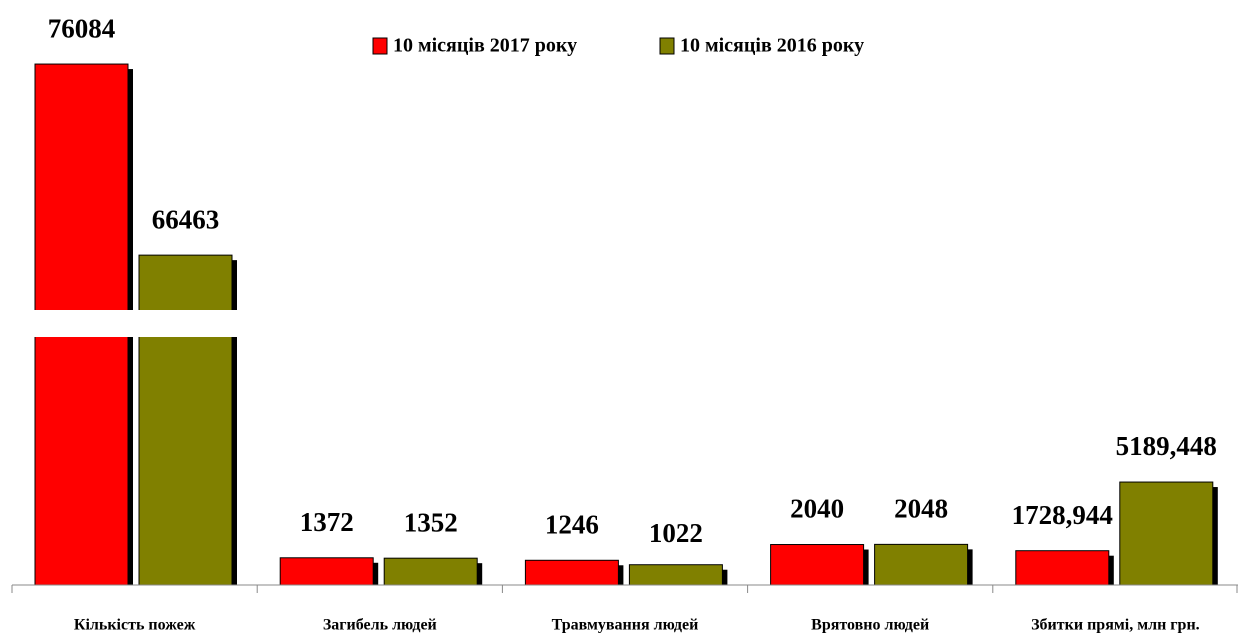  What do you see at coordinates (82, 28) in the screenshot?
I see `value-label: 76084` at bounding box center [82, 28].